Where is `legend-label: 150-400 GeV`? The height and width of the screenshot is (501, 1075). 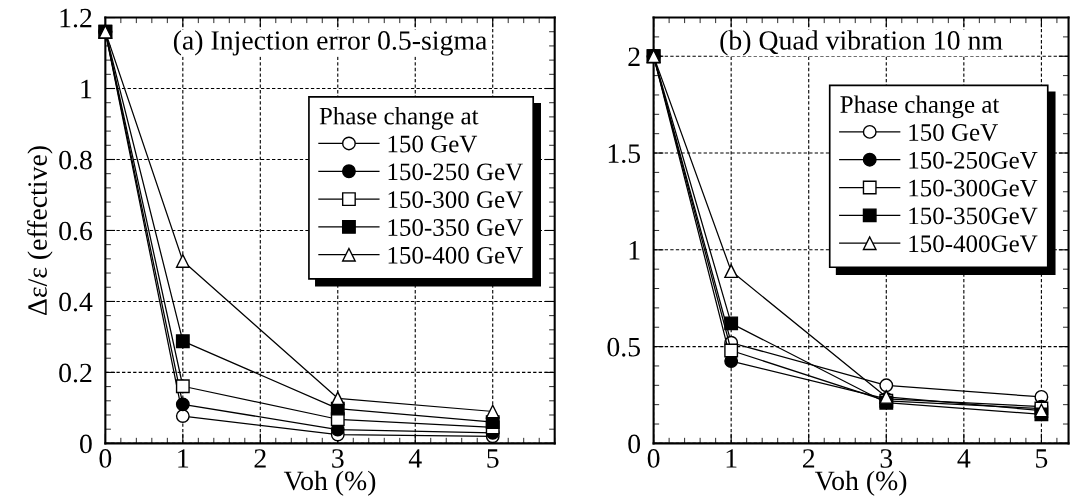
legend-label: 150-400 GeV is located at coordinates (455, 255).